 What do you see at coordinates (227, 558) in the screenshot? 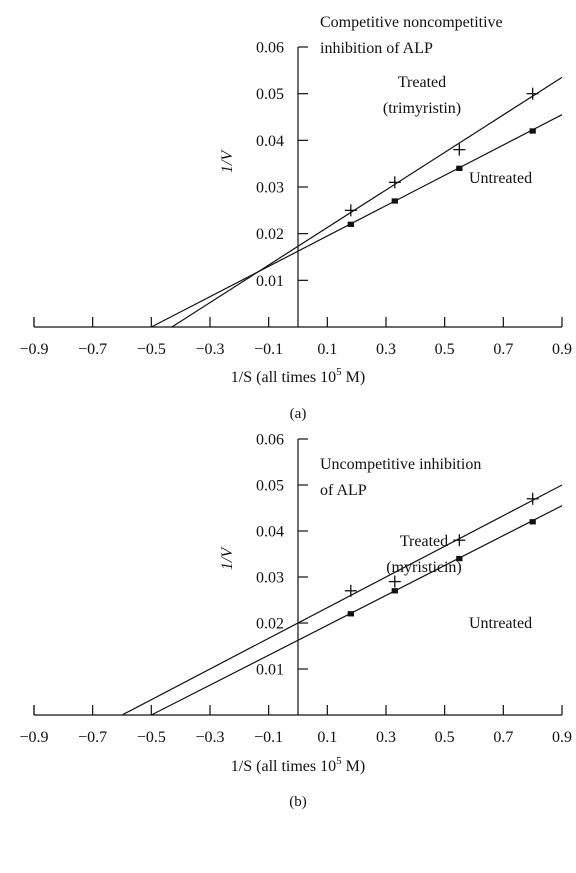
I see `chart-b-y-label: 1/V` at bounding box center [227, 558].